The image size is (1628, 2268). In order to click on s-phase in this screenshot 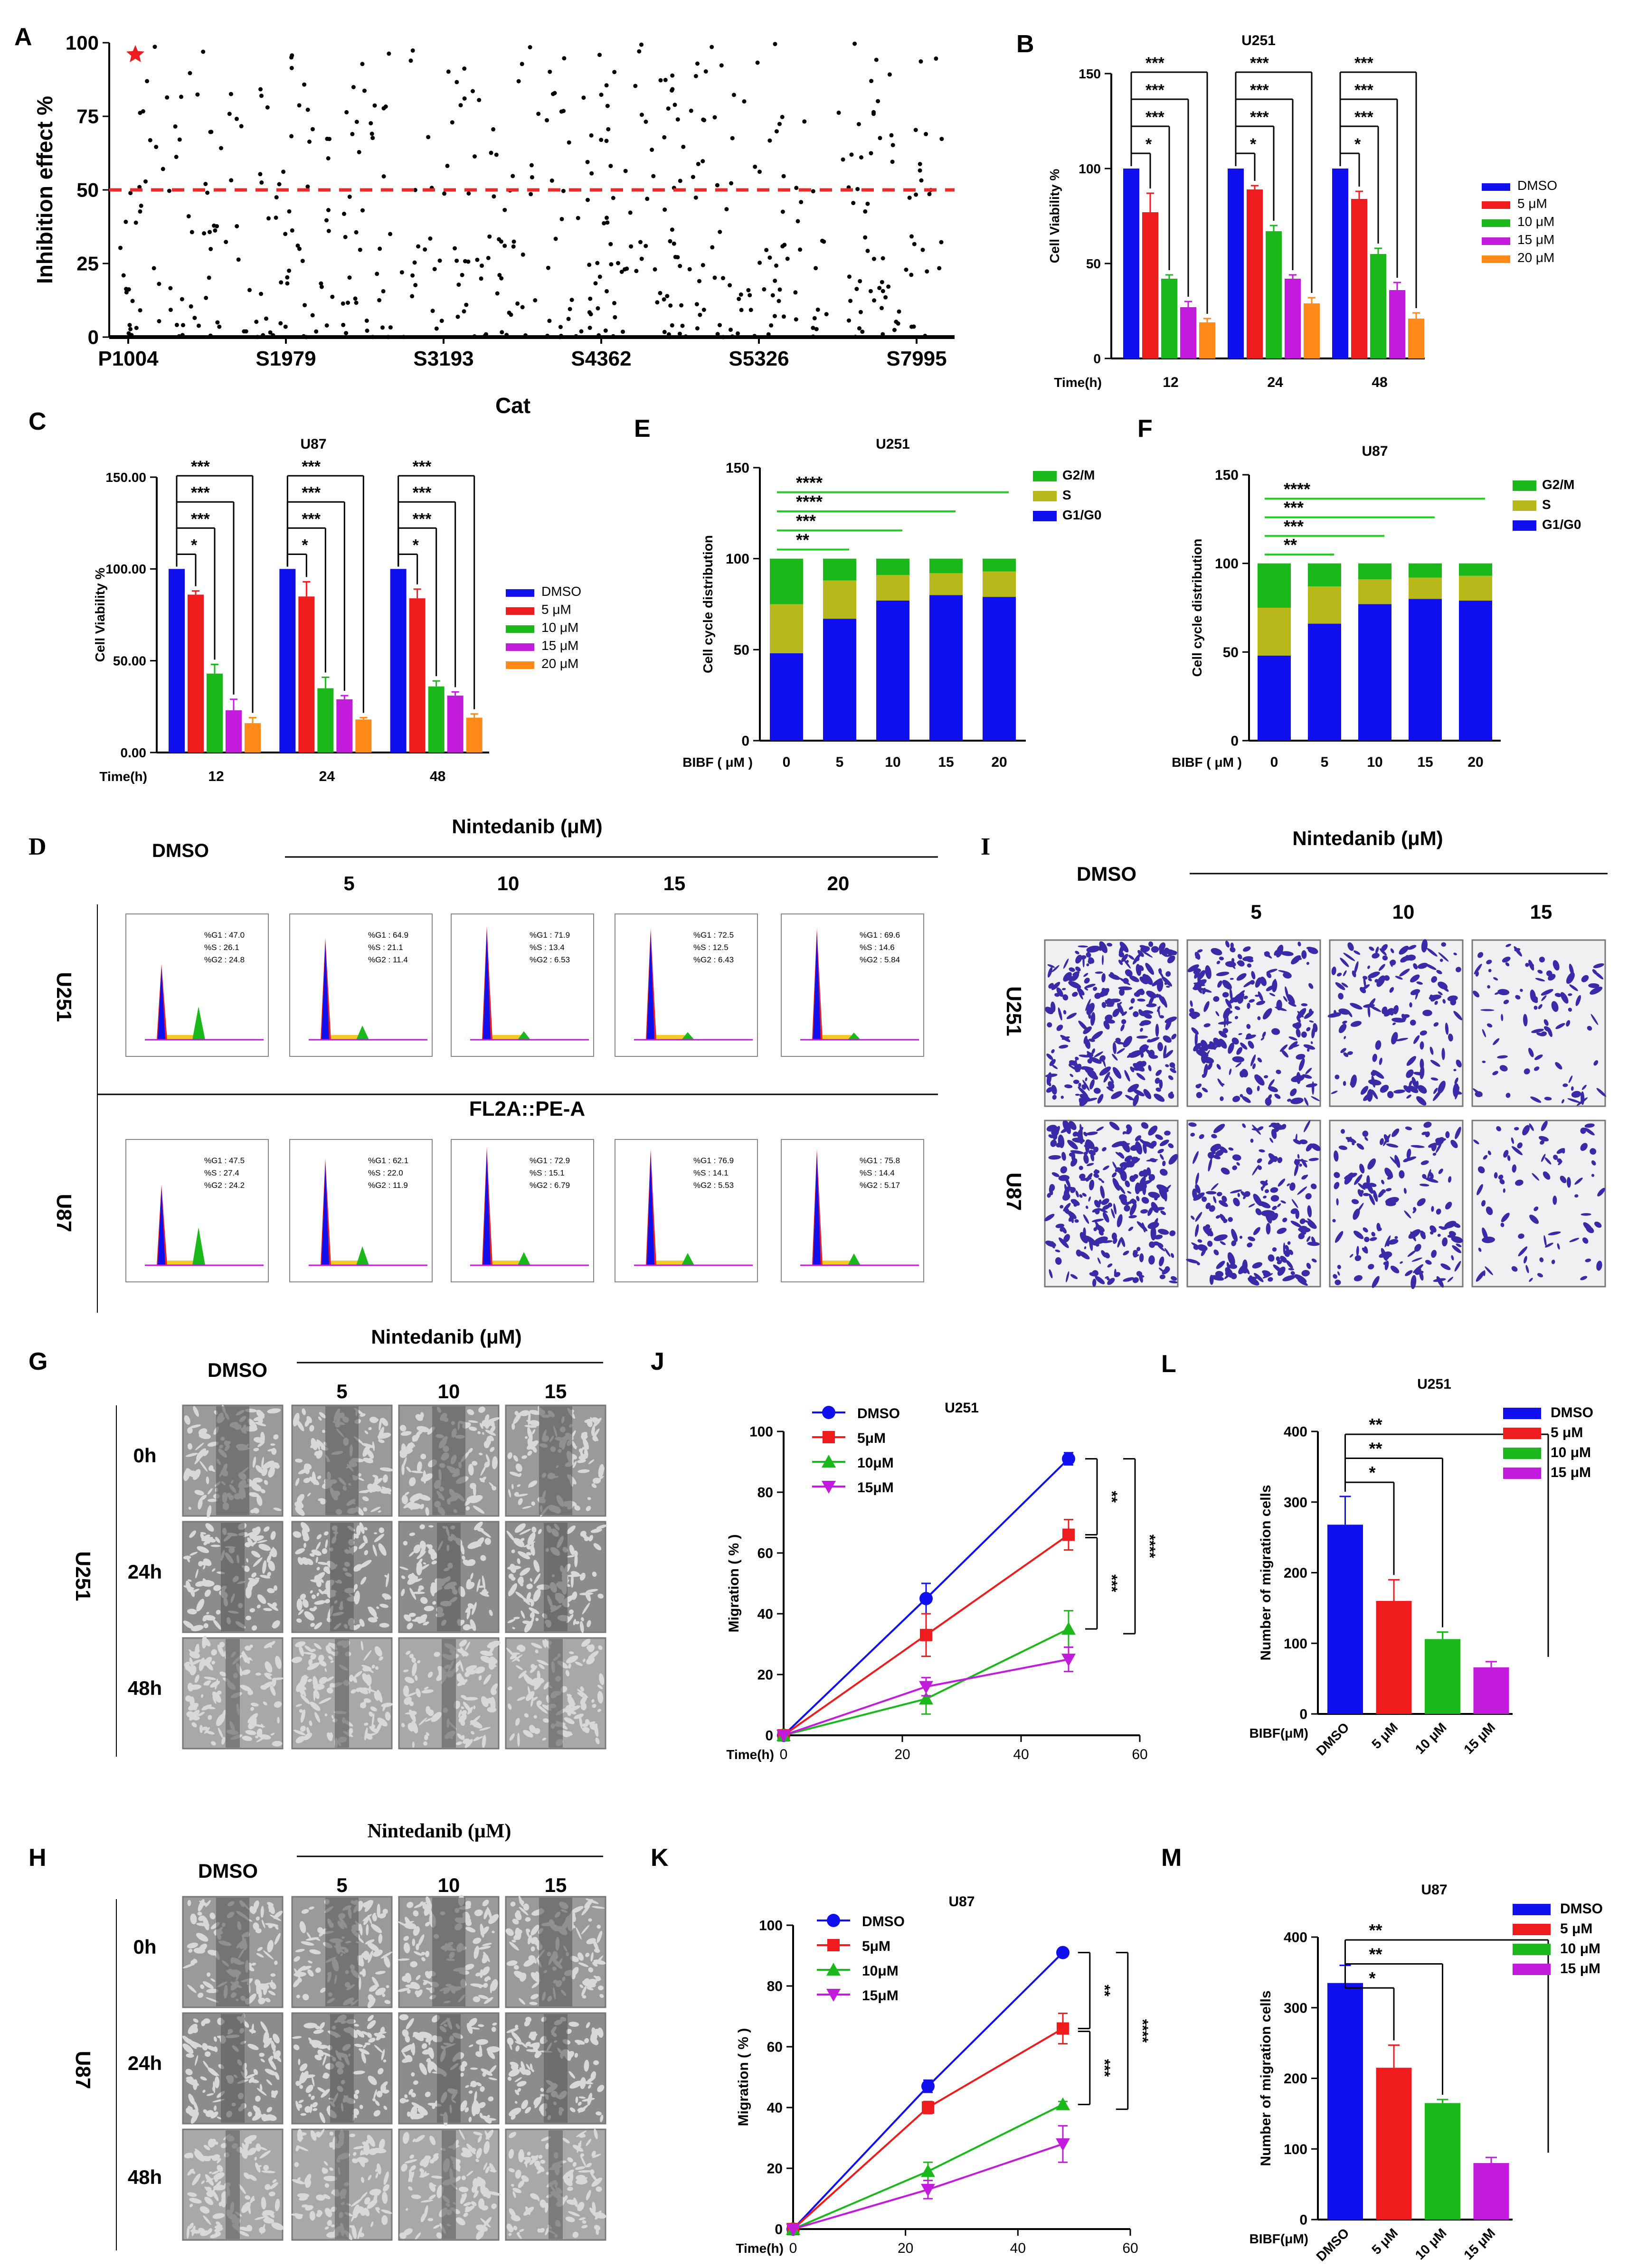, I will do `click(345, 1263)`.